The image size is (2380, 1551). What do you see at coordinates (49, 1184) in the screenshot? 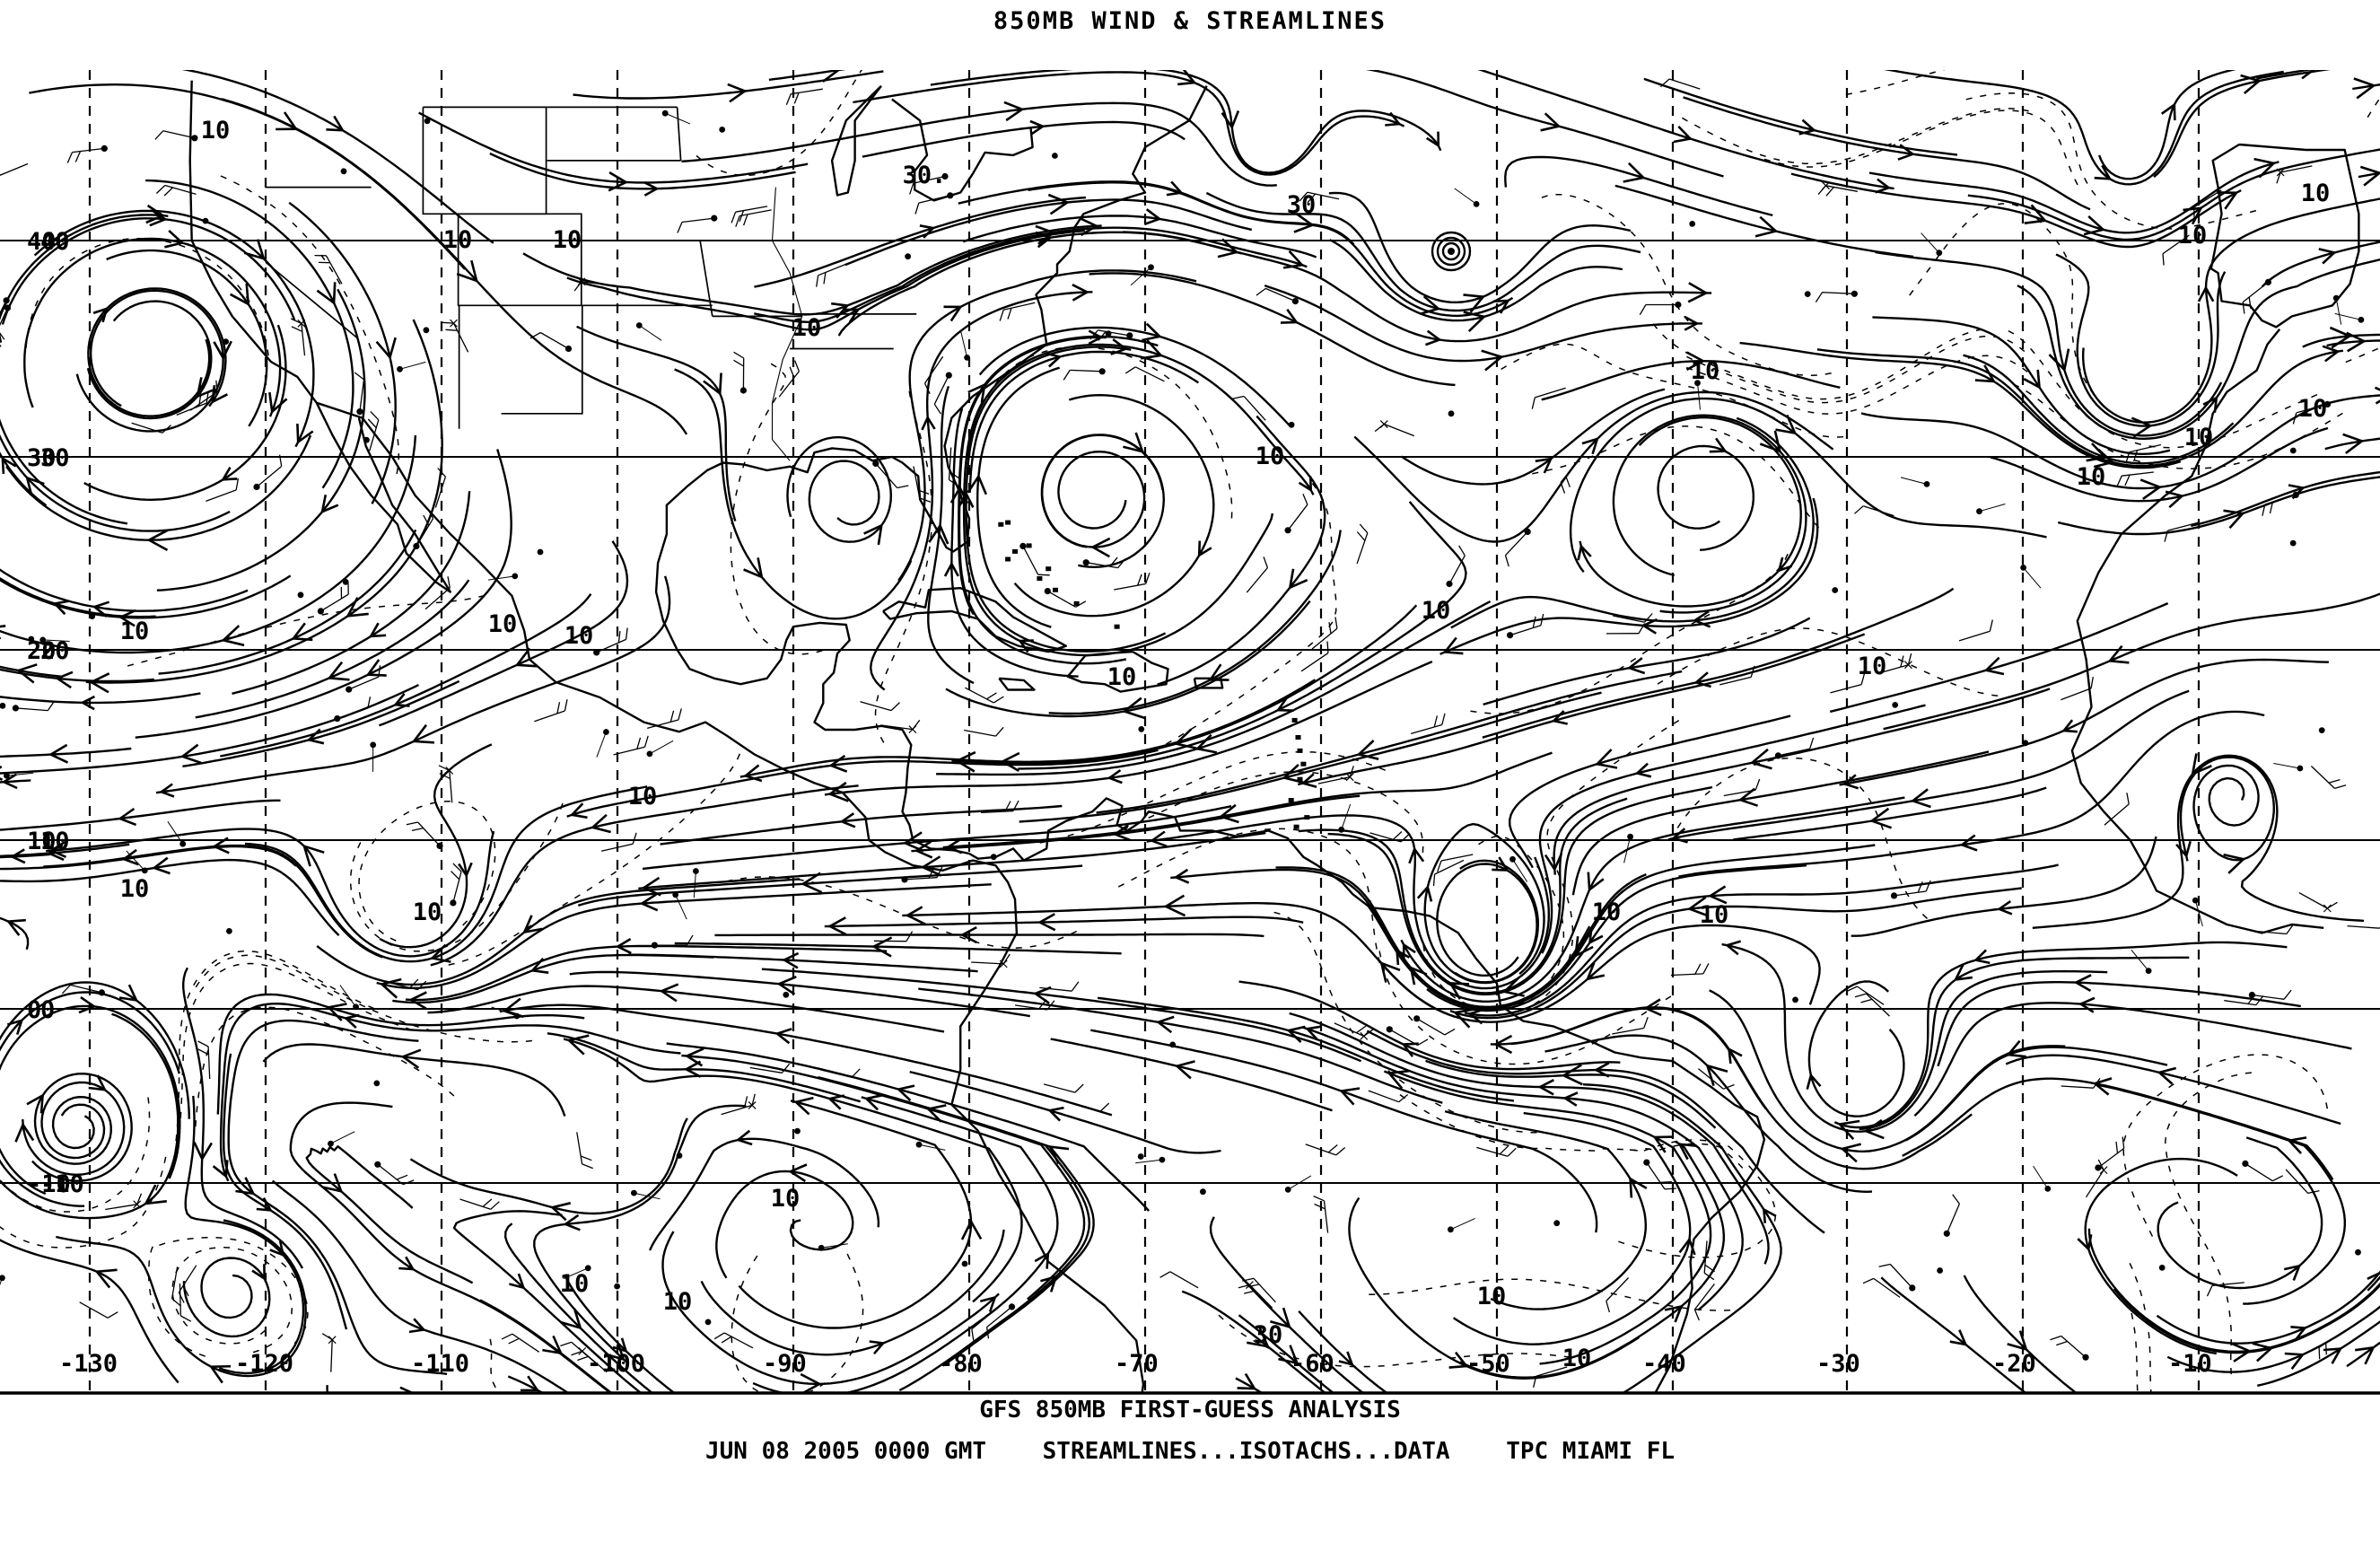
I see `lat-label: -10` at bounding box center [49, 1184].